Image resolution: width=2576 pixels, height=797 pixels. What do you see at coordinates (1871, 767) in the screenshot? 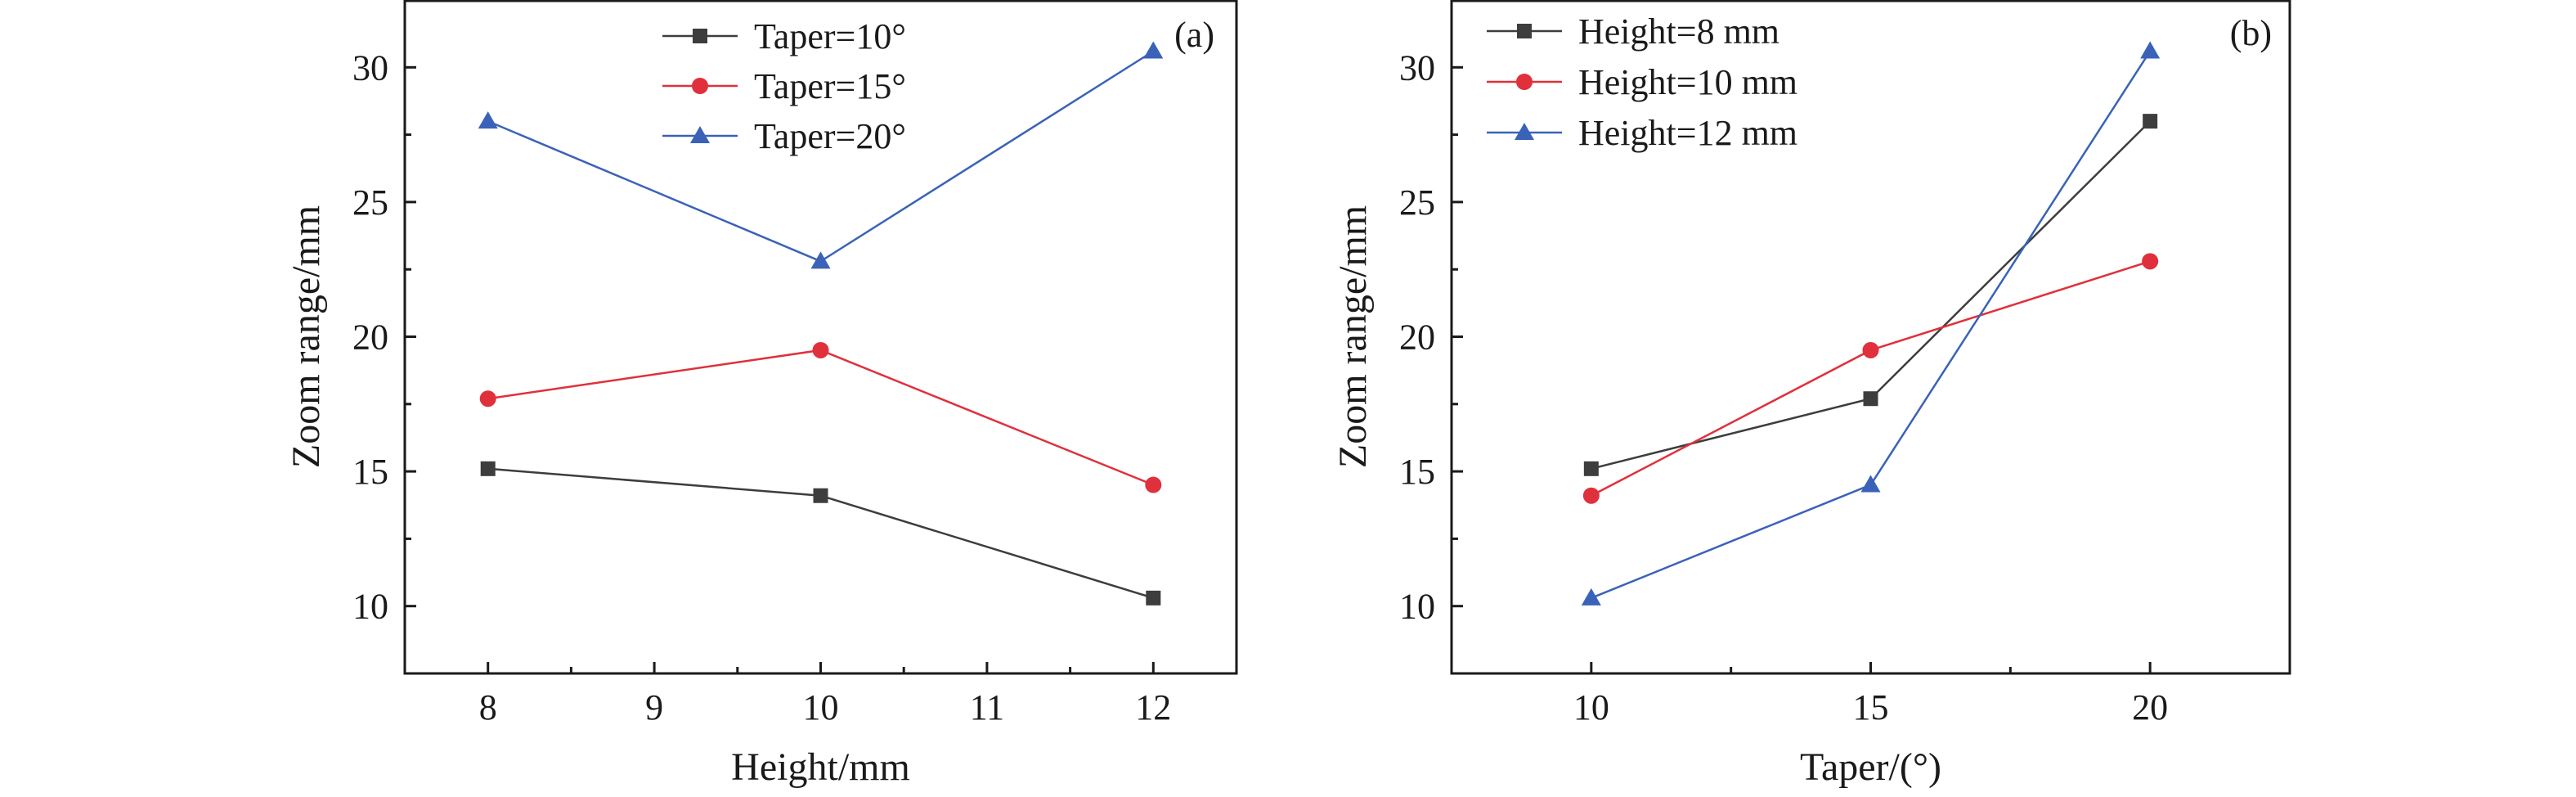
I see `x-axis-title: Taper/(°)` at bounding box center [1871, 767].